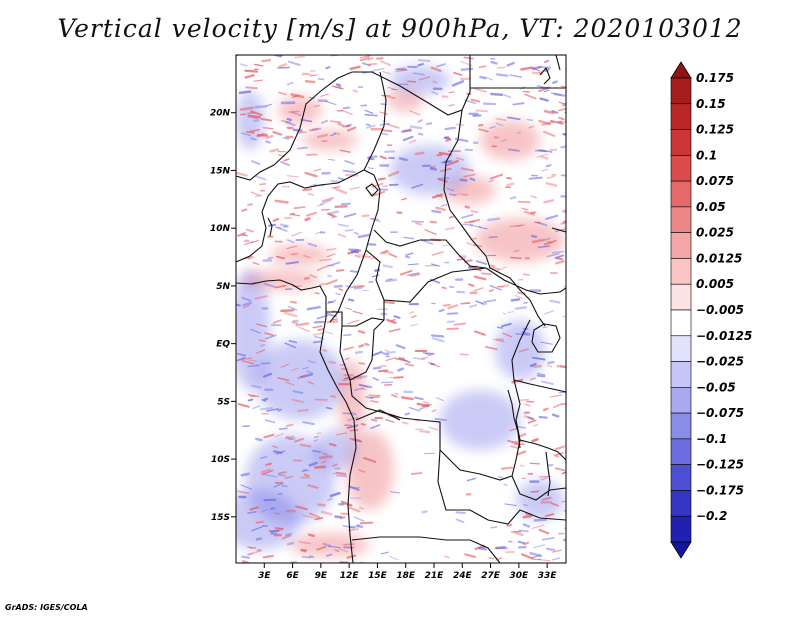  I want to click on lon-tick-label: 18E, so click(406, 576).